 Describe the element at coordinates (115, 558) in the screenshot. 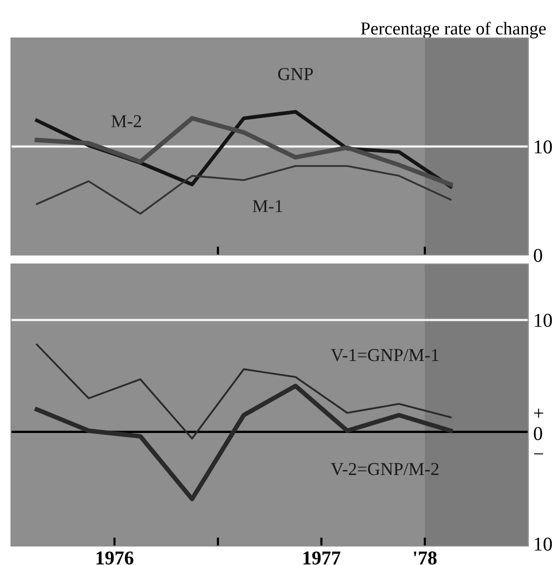

I see `x-tick-label: 1976` at that location.